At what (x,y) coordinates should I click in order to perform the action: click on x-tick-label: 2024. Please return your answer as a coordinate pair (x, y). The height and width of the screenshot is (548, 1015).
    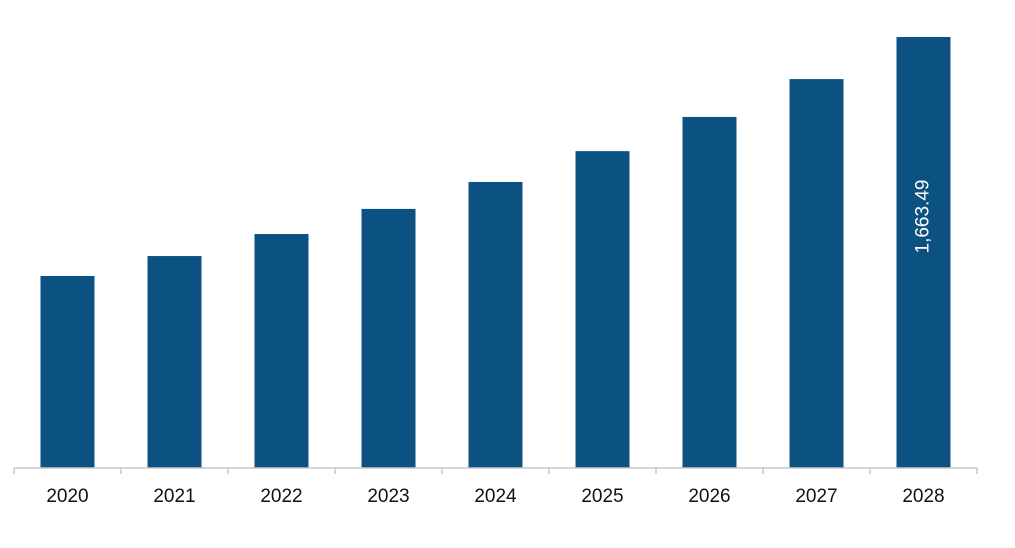
    Looking at the image, I should click on (495, 496).